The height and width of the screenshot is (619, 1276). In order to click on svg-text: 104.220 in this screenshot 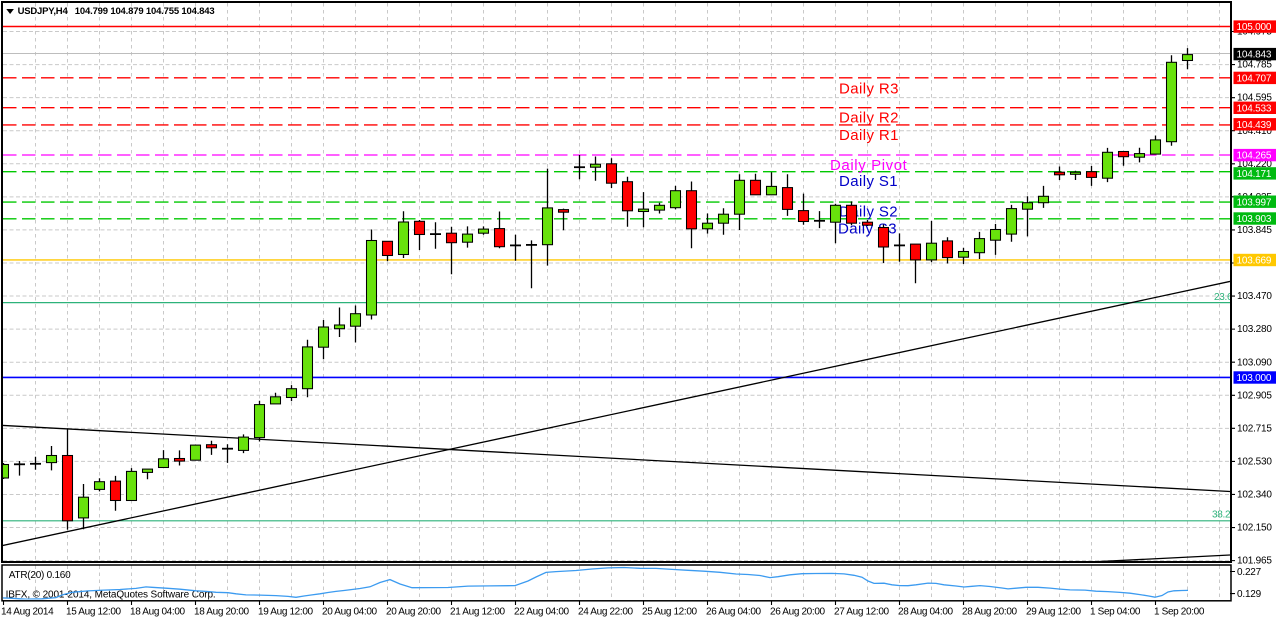, I will do `click(1254, 164)`.